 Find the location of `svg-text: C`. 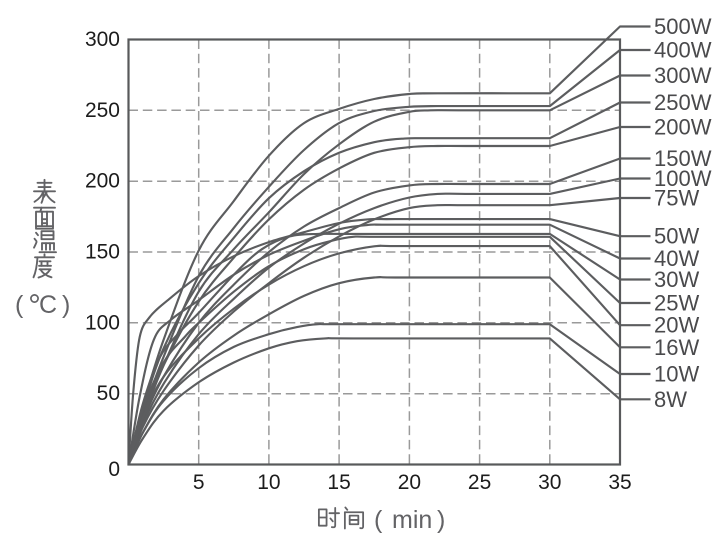

svg-text: C is located at coordinates (48, 305).